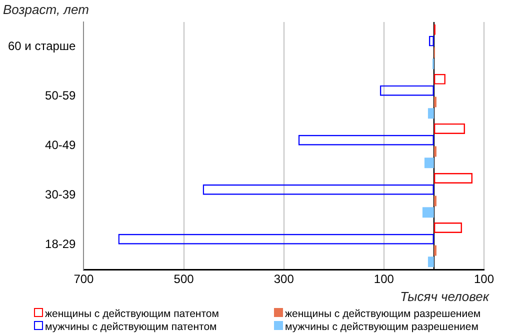 This screenshot has width=509, height=335. Describe the element at coordinates (42, 46) in the screenshot. I see `y-tick-label: 60 и старше` at that location.